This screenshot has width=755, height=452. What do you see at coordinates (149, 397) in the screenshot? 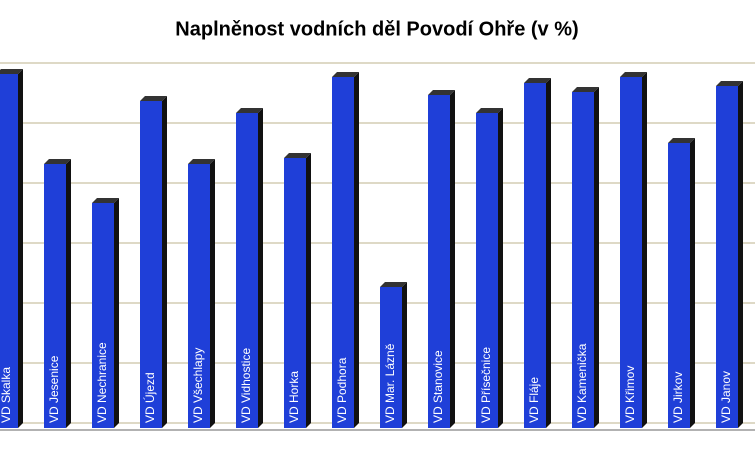
I see `x-tick-label: VD Újezd` at bounding box center [149, 397].